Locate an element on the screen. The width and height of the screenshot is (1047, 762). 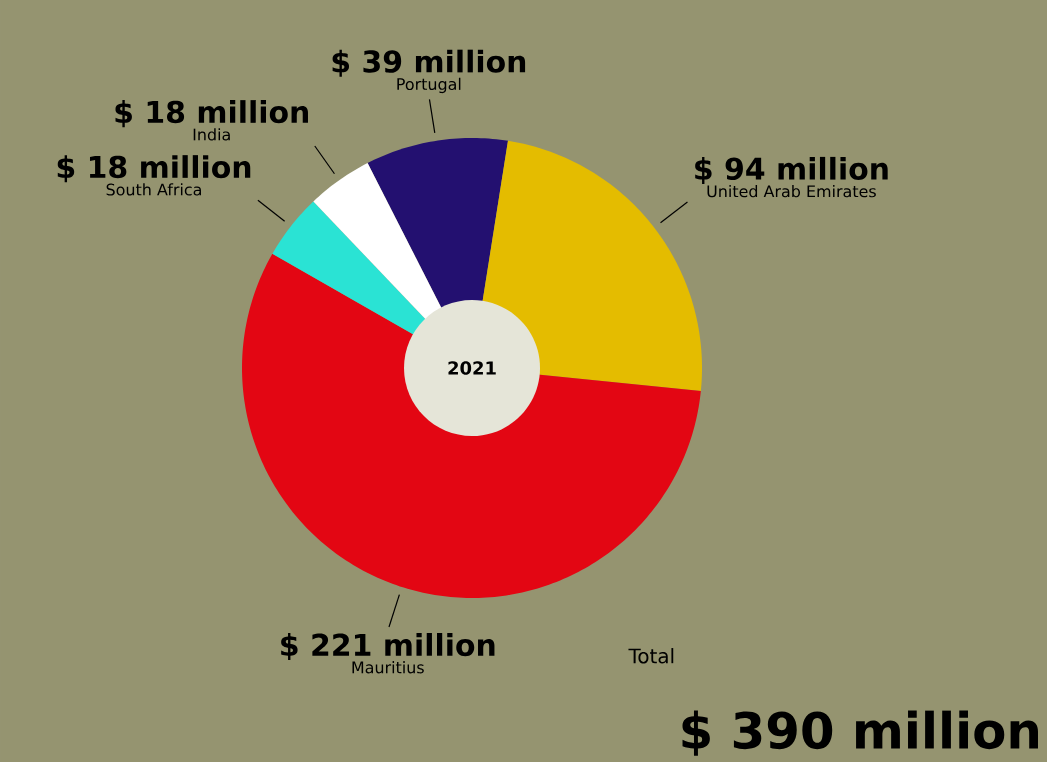
text: Total is located at coordinates (651, 656).